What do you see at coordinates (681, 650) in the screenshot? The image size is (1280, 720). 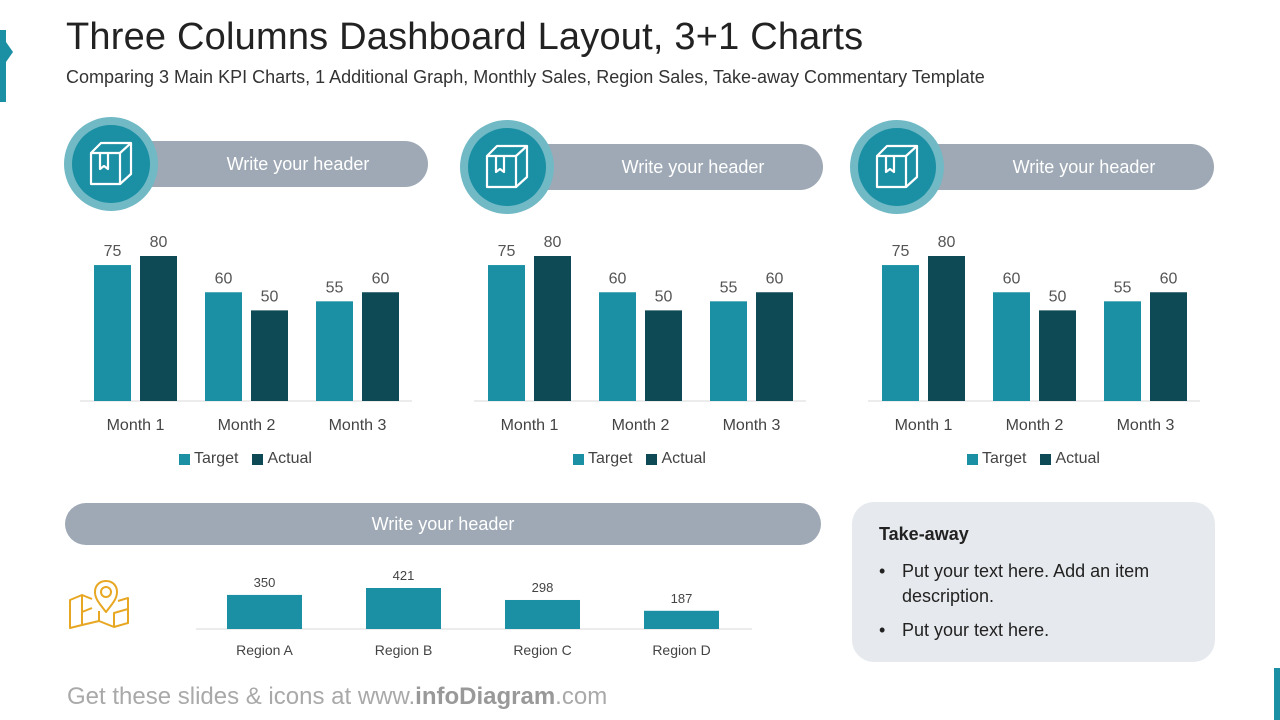 I see `x-tick-label: Region D` at bounding box center [681, 650].